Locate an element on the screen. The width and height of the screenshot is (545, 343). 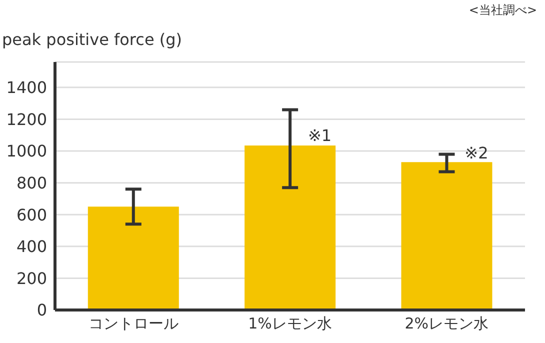
y-tick-label: 800 is located at coordinates (31, 183).